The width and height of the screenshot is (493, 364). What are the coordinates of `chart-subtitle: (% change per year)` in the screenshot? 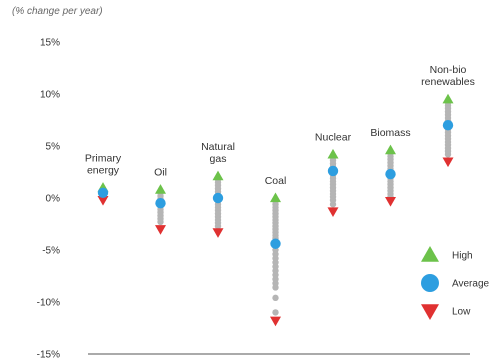 It's located at (57, 11).